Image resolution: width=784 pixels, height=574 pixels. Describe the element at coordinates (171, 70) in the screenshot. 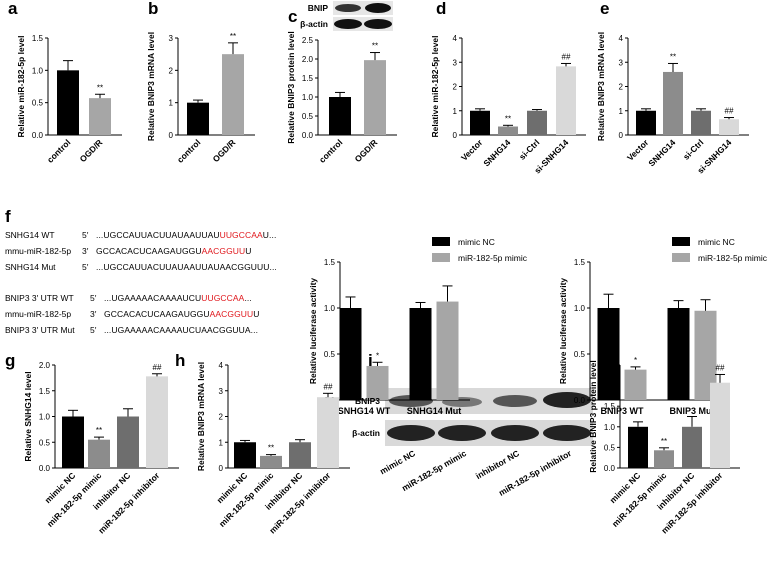

I see `y-tick-label: 2` at that location.